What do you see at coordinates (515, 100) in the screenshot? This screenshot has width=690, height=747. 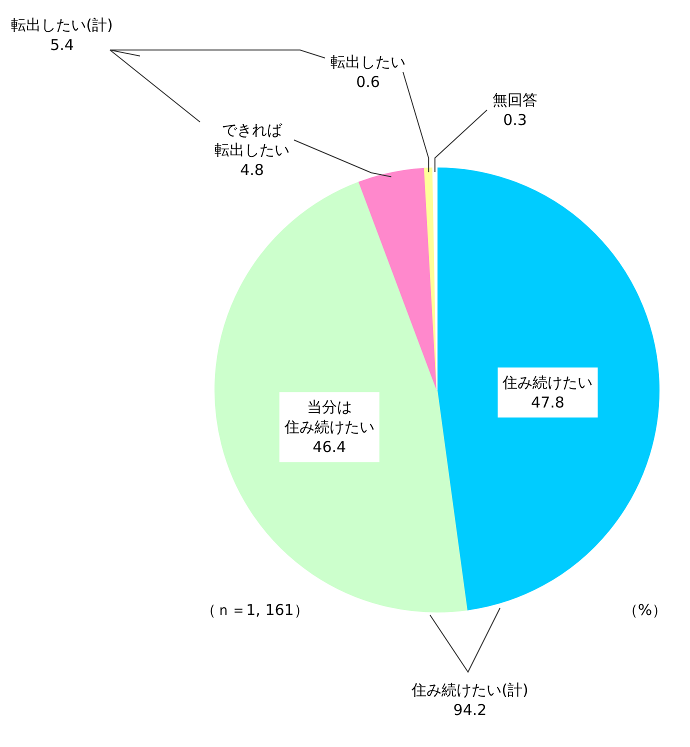 I see `slice-label: 無回答` at bounding box center [515, 100].